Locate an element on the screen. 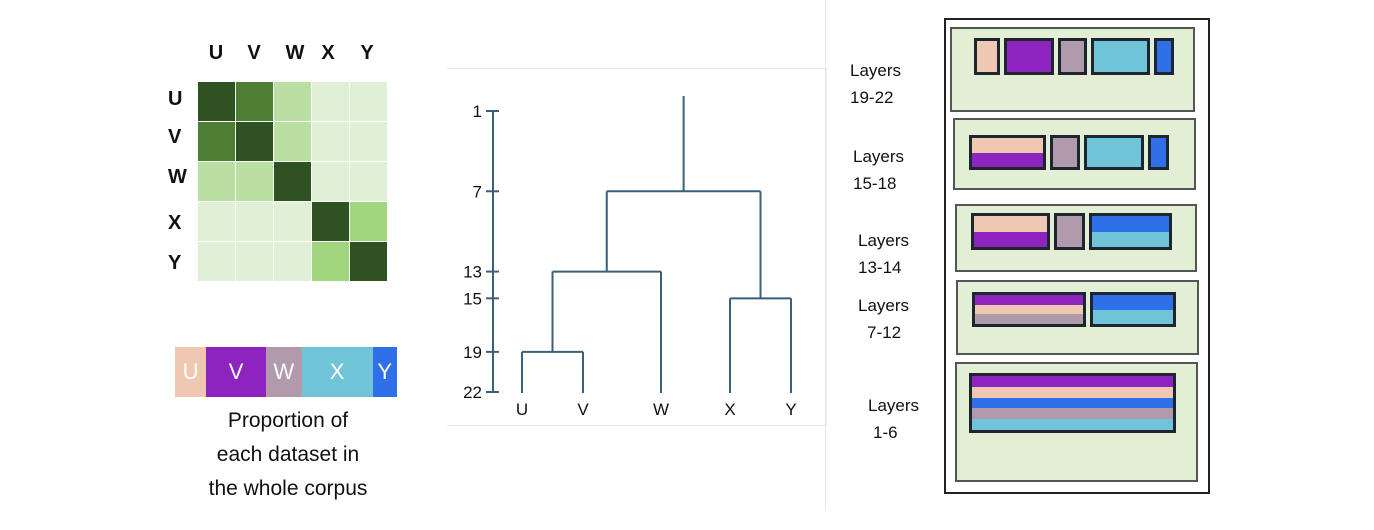 The height and width of the screenshot is (530, 1374). axis-tick-label: 22 is located at coordinates (472, 392).